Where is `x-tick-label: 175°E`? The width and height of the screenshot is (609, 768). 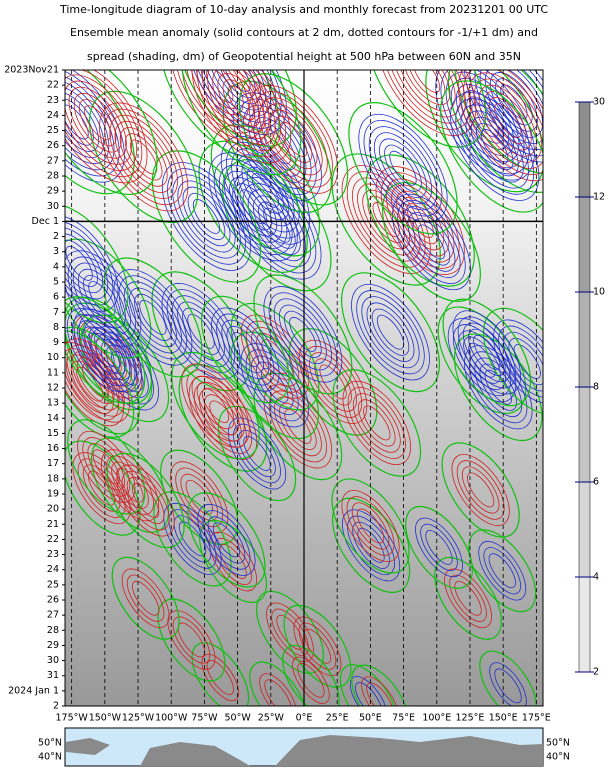
x-tick-label: 175°E is located at coordinates (536, 718).